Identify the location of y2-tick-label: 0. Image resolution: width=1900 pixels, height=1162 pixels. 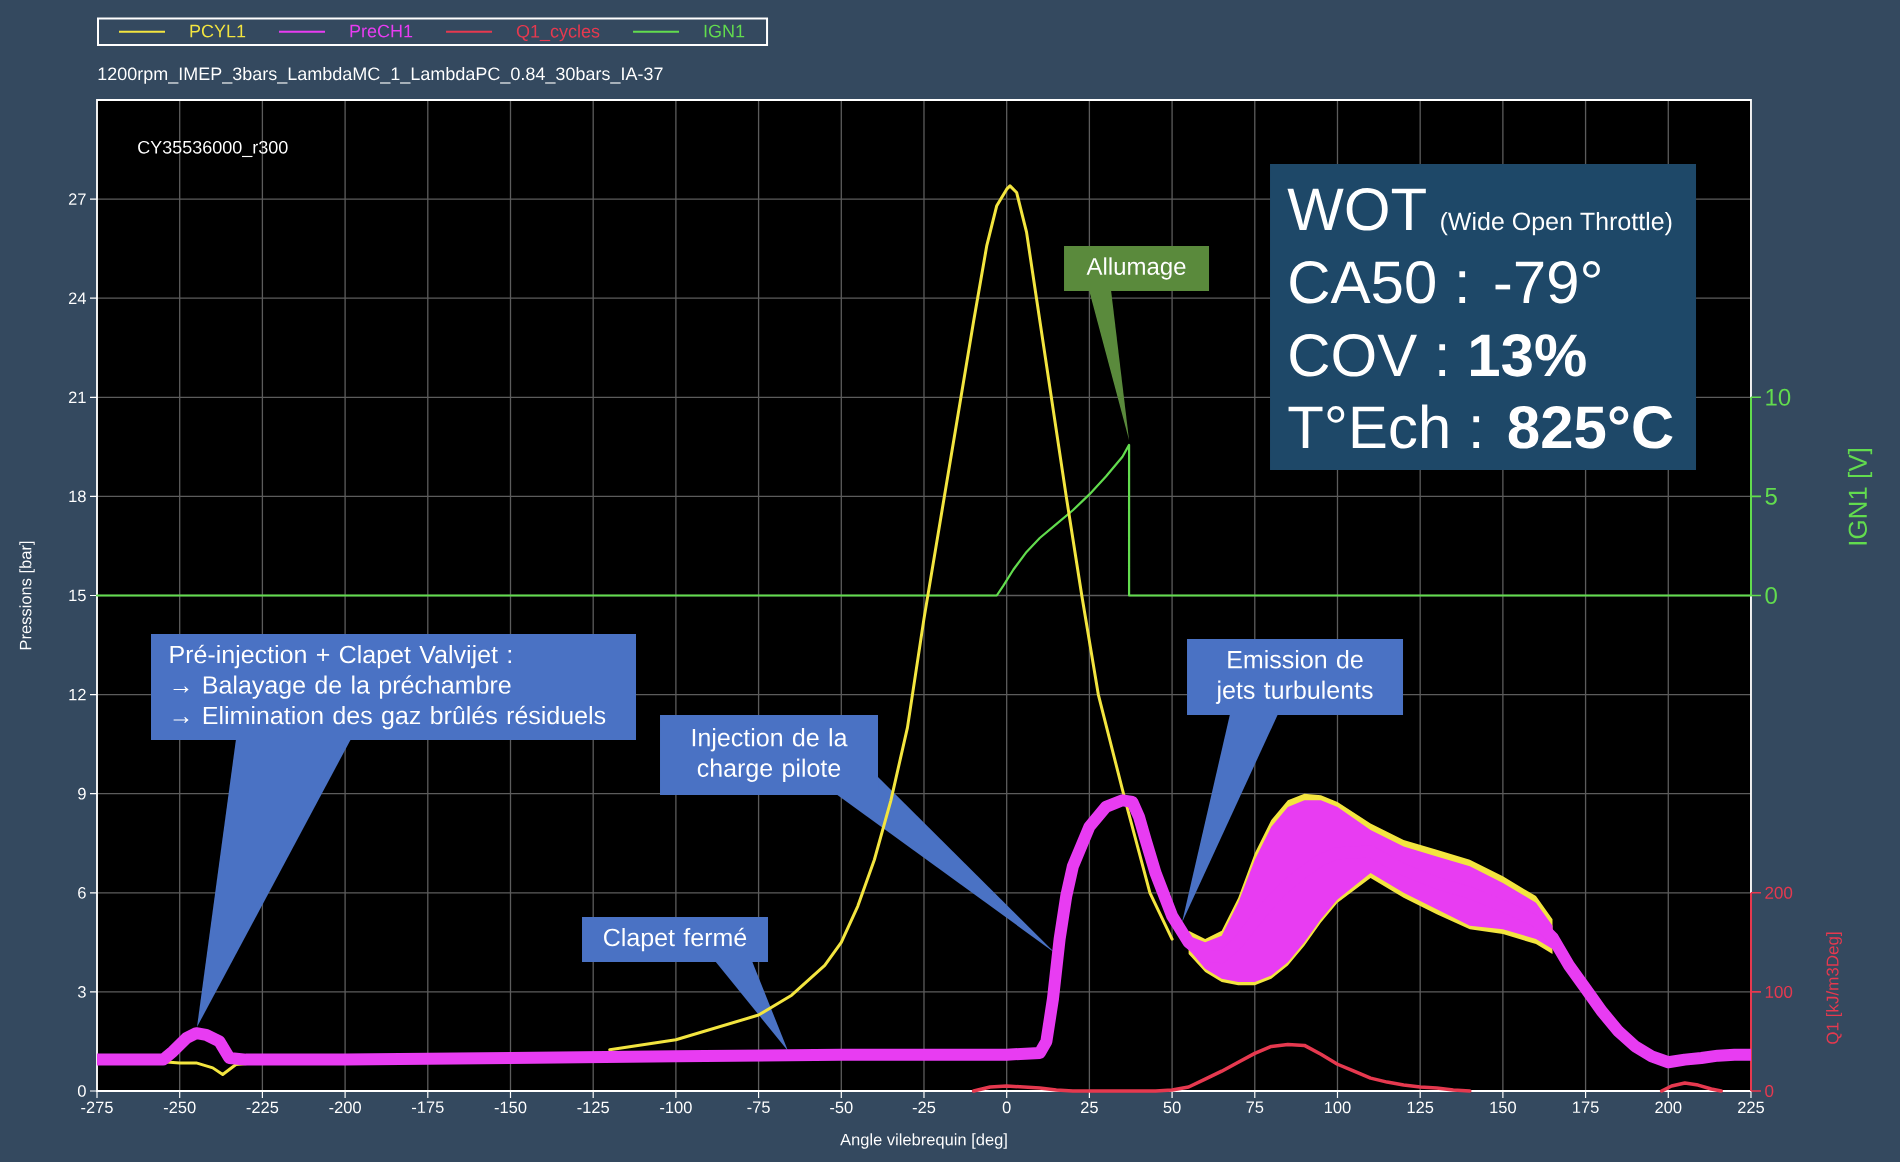
(1771, 595).